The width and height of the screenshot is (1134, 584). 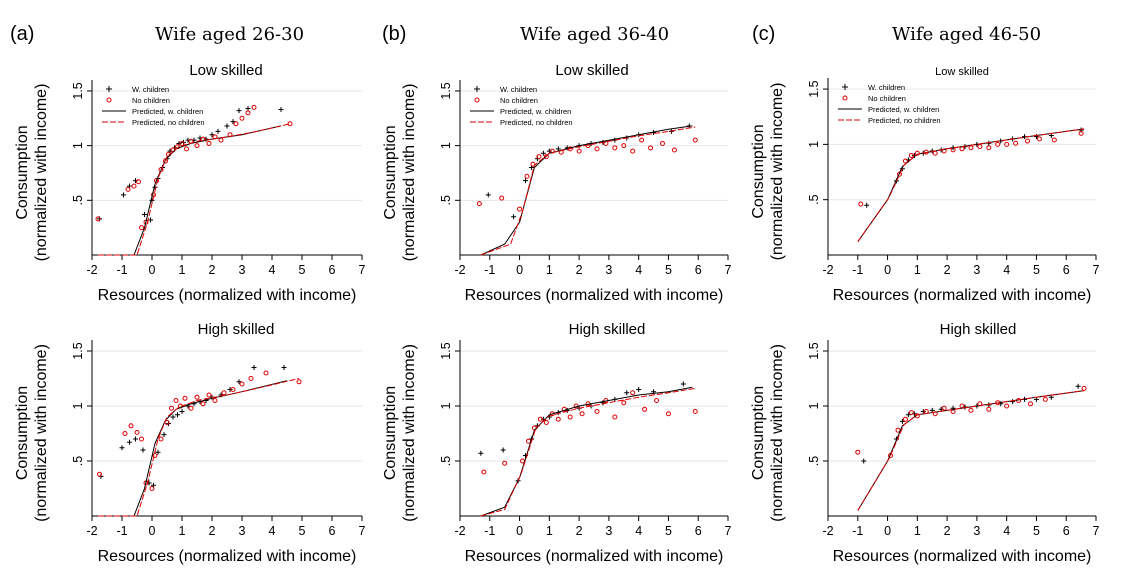 What do you see at coordinates (409, 173) in the screenshot?
I see `y-axis-label-2: (normalized with income)` at bounding box center [409, 173].